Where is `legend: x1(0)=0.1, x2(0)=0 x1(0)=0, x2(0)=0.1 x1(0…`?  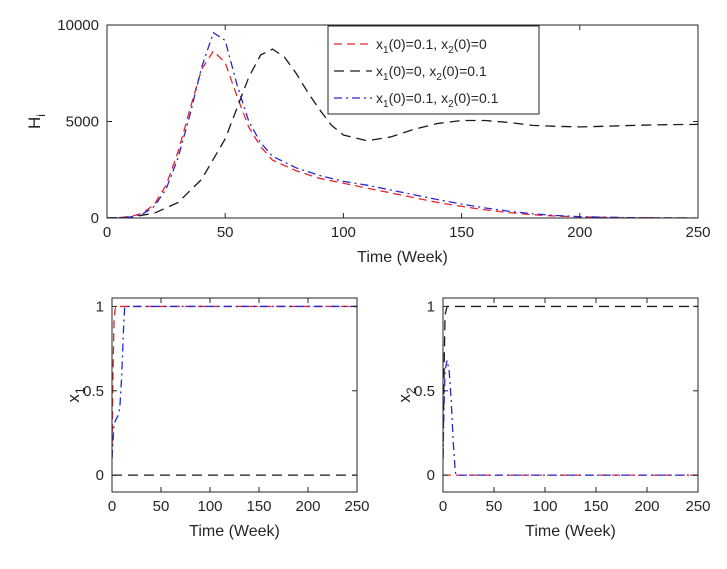 legend: x1(0)=0.1, x2(0)=0 x1(0)=0, x2(0)=0.1 x1(0… is located at coordinates (433, 70).